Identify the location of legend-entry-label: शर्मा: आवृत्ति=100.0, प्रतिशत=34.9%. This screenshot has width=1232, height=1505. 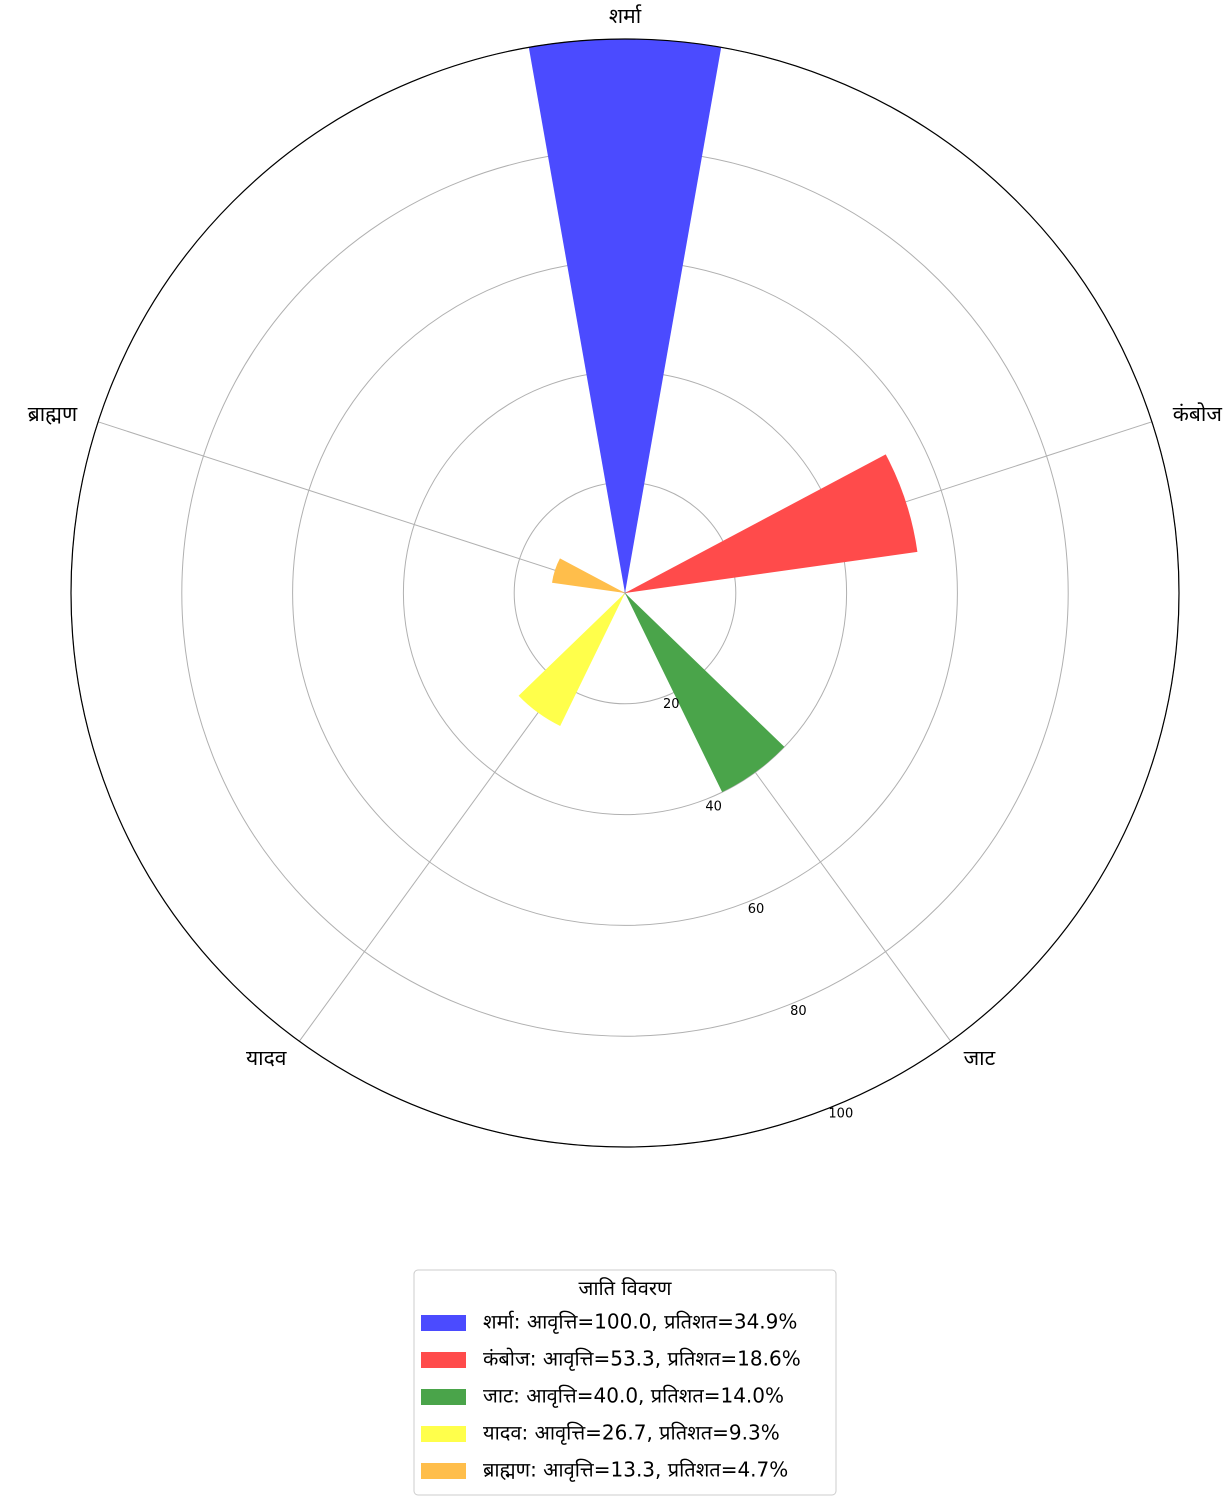
(640, 1322).